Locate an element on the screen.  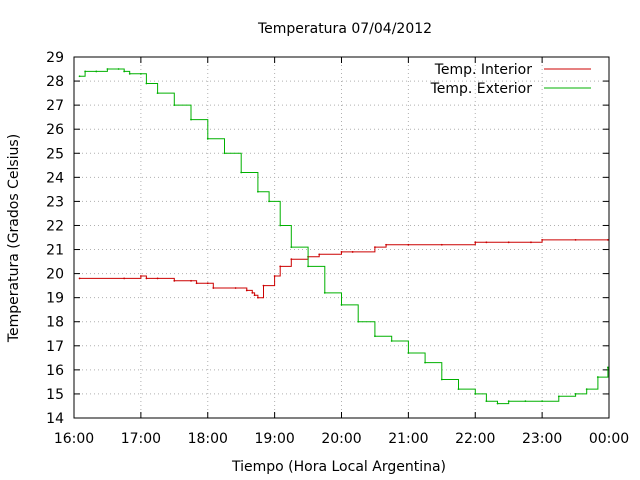
x-axis-label: Tiempo (Hora Local Argentina) is located at coordinates (338, 467).